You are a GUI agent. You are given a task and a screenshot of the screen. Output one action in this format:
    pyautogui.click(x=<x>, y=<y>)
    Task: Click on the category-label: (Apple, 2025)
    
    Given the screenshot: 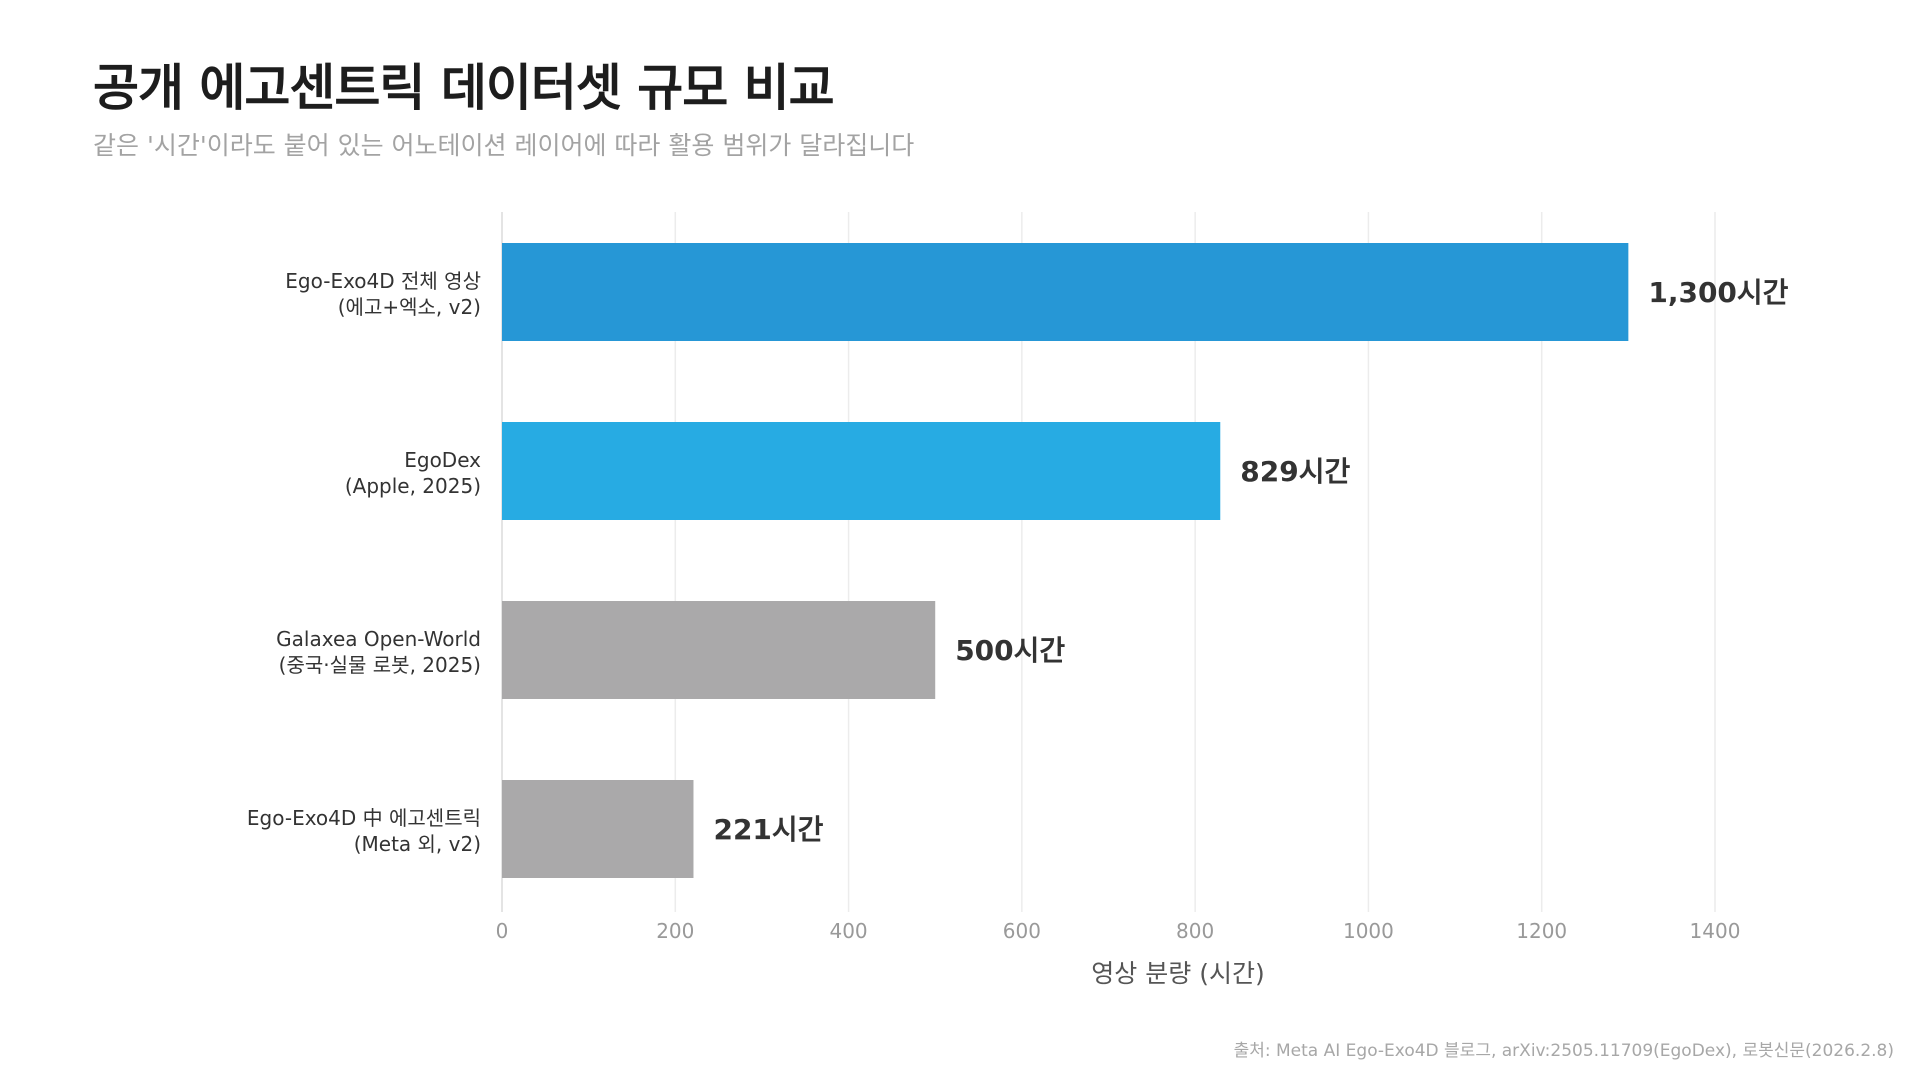 What is the action you would take?
    pyautogui.click(x=413, y=486)
    